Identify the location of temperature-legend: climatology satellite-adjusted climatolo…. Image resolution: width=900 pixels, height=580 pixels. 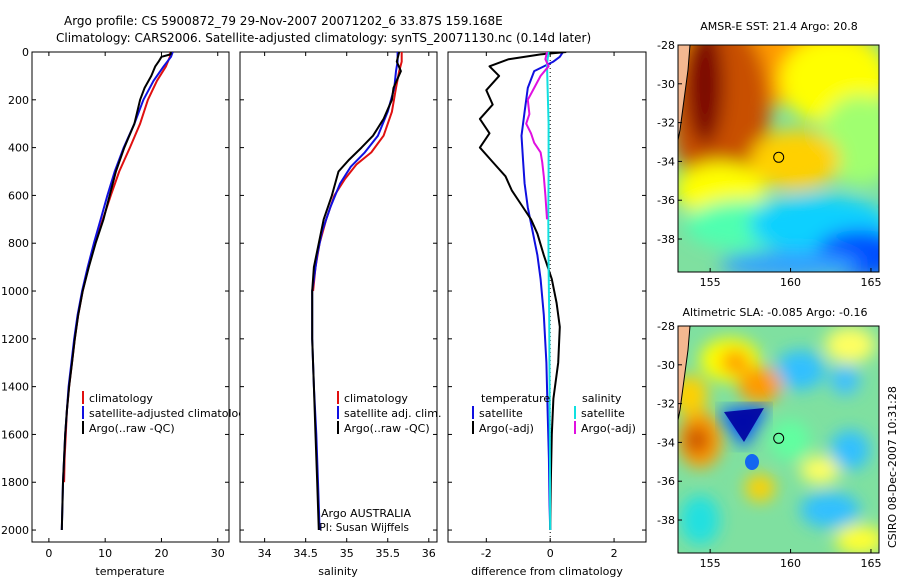
(167, 413).